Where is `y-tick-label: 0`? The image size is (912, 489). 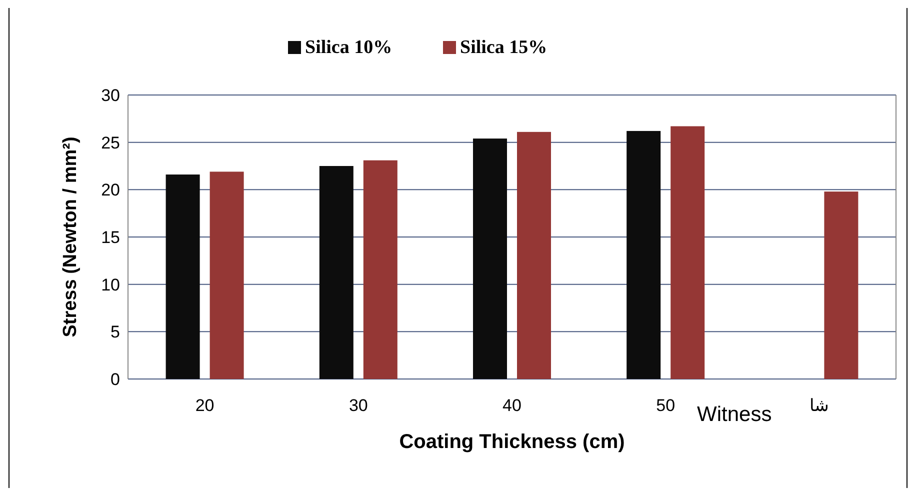 y-tick-label: 0 is located at coordinates (115, 379).